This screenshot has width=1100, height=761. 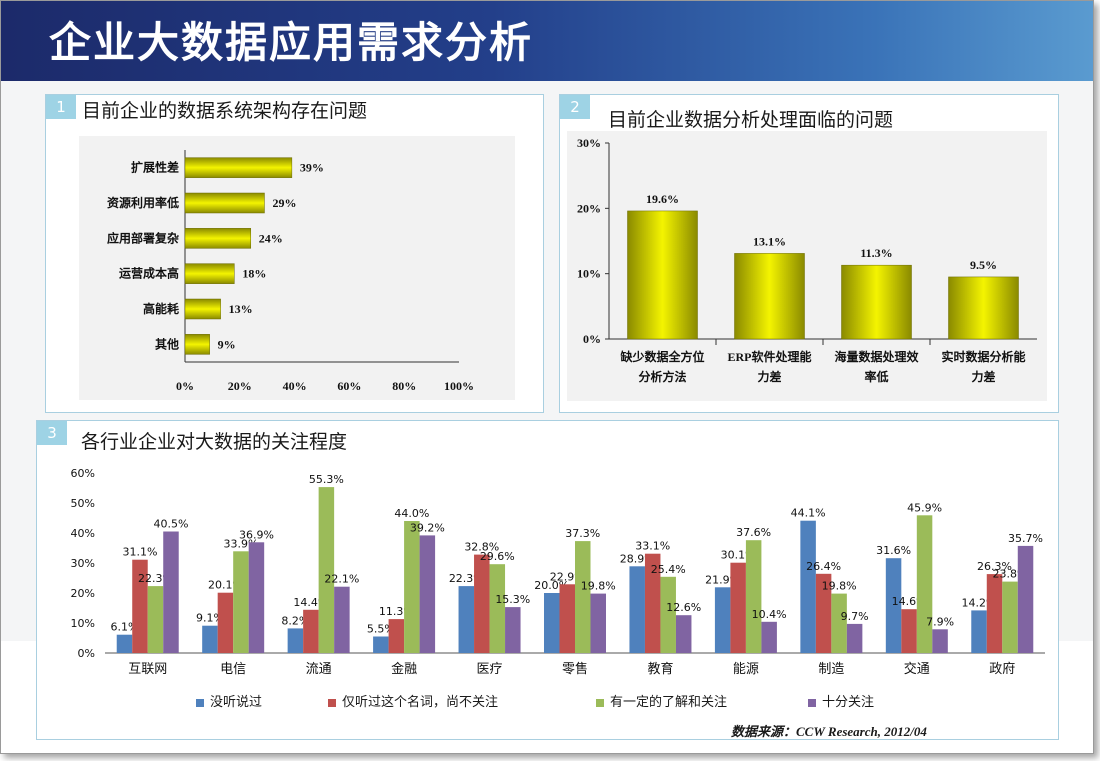 What do you see at coordinates (295, 620) in the screenshot?
I see `chart3-value-label: 8.2%` at bounding box center [295, 620].